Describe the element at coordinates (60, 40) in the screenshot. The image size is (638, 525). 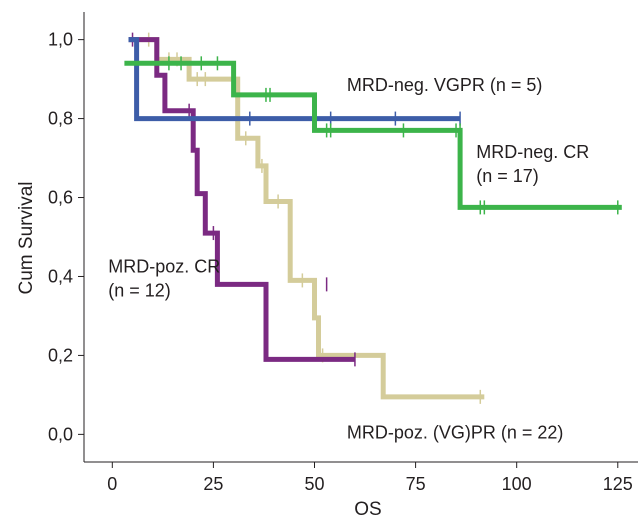
I see `y-tick-label: 1,0` at that location.